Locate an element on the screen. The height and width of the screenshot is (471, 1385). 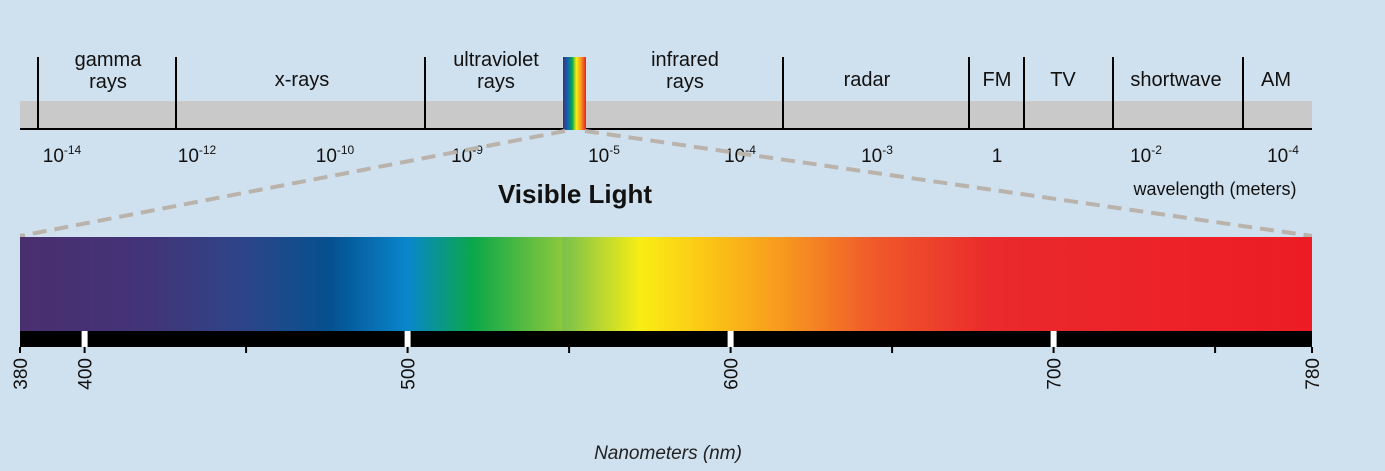
em-band-dividers is located at coordinates (640, 93).